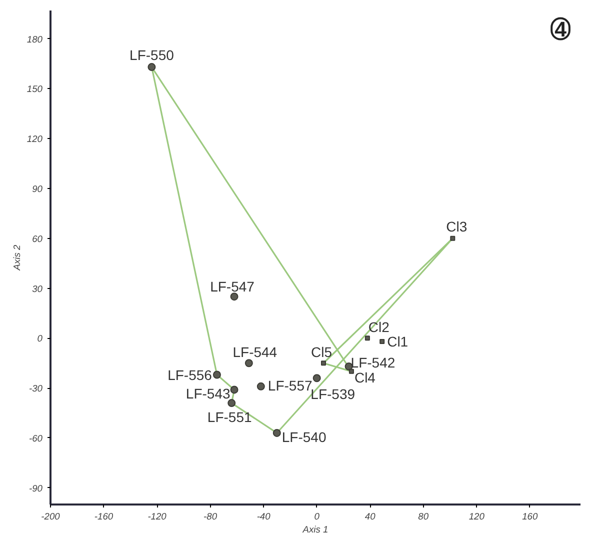  Describe the element at coordinates (36, 488) in the screenshot. I see `y-tick-label: -90` at that location.